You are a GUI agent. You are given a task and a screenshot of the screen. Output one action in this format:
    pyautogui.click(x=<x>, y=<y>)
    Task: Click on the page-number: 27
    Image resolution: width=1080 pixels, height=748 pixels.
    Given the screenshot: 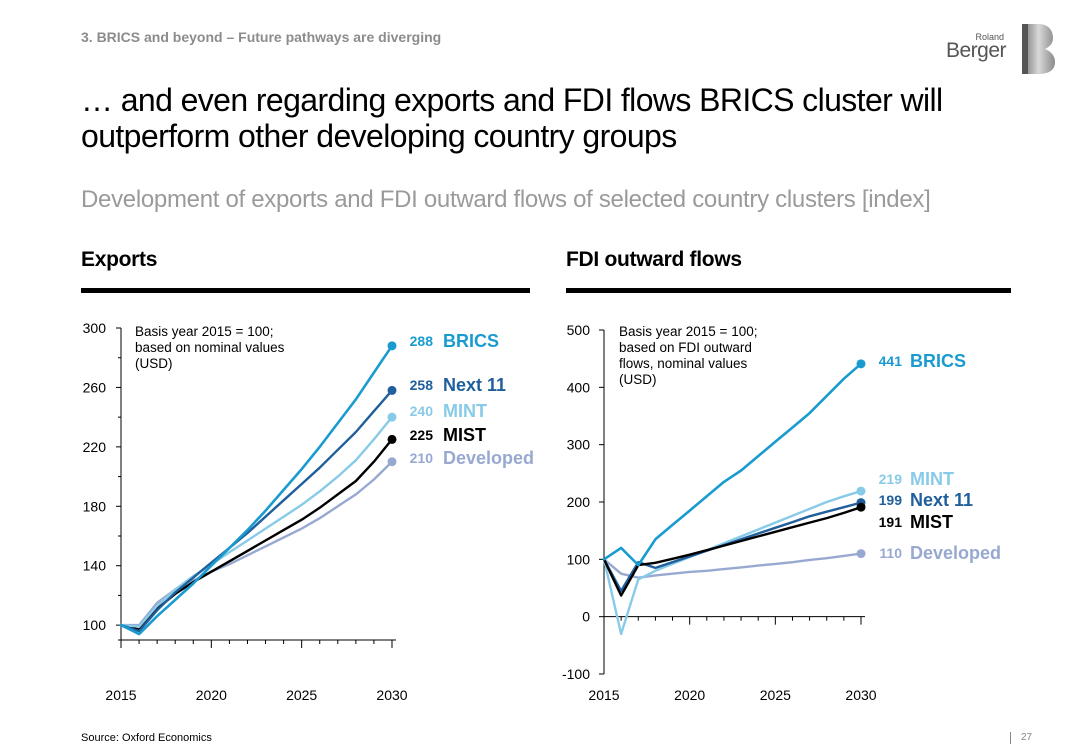 What is the action you would take?
    pyautogui.click(x=1027, y=737)
    